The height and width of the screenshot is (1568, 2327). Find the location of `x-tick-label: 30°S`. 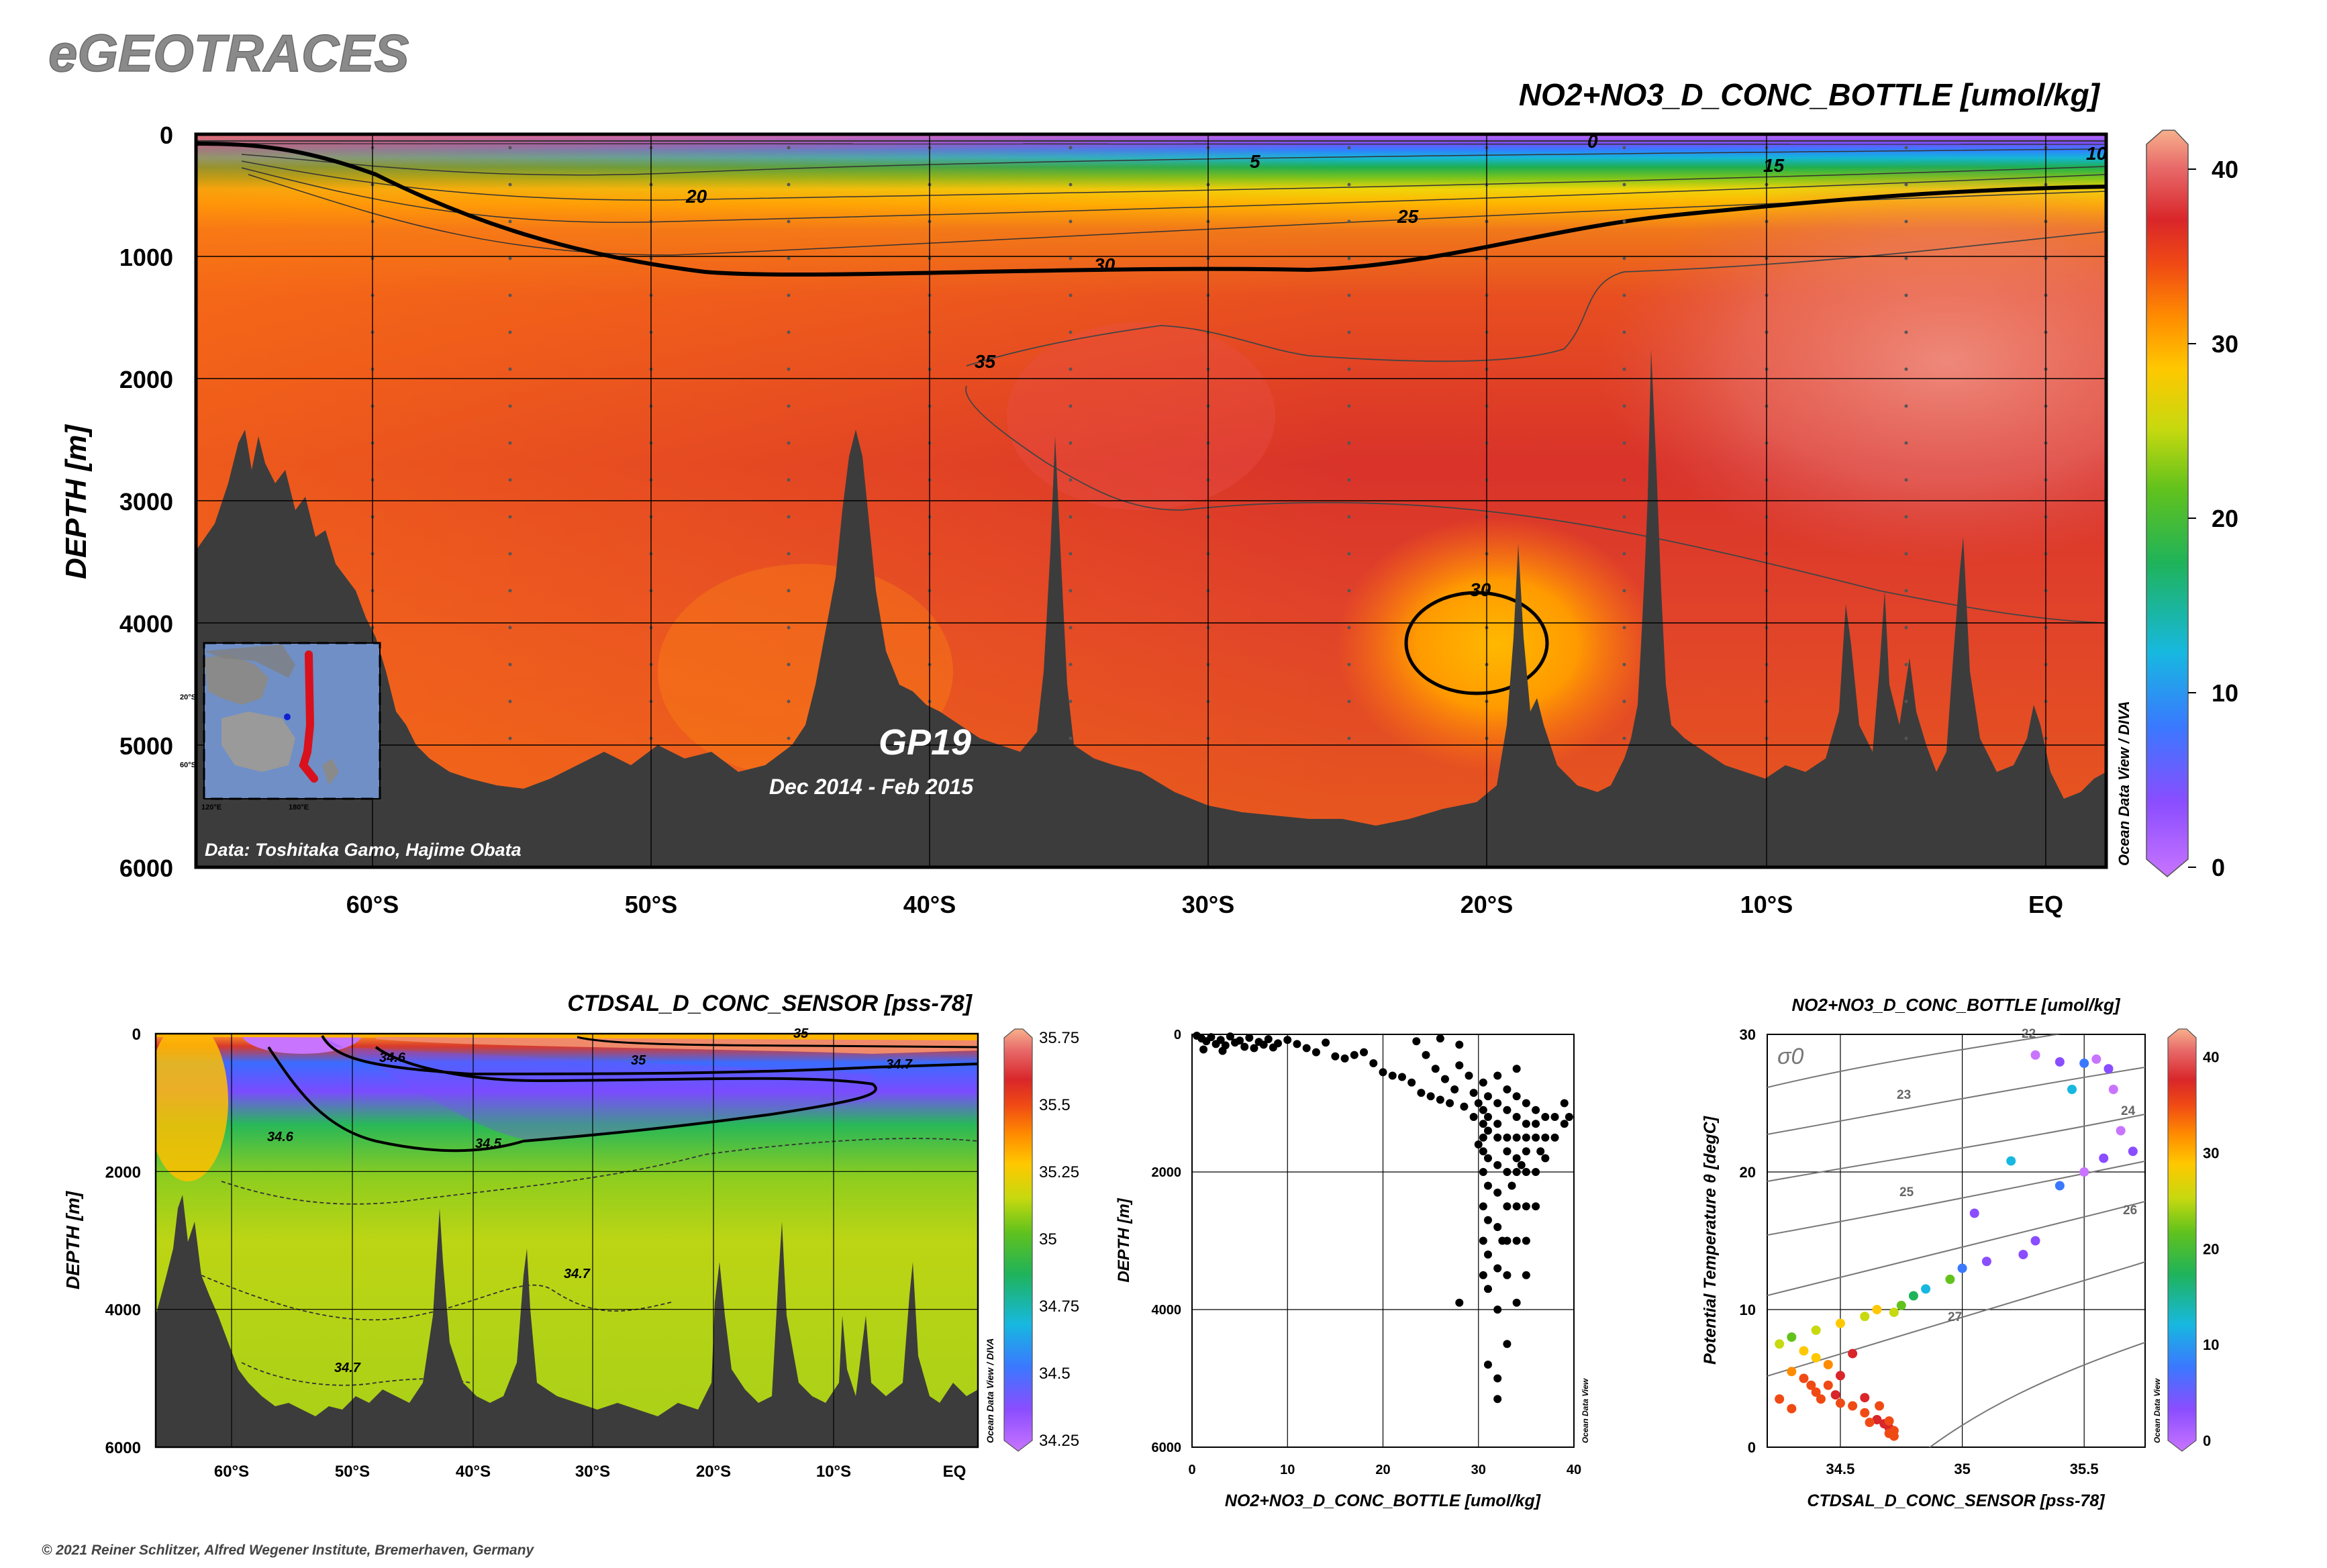

x-tick-label: 30°S is located at coordinates (1208, 904).